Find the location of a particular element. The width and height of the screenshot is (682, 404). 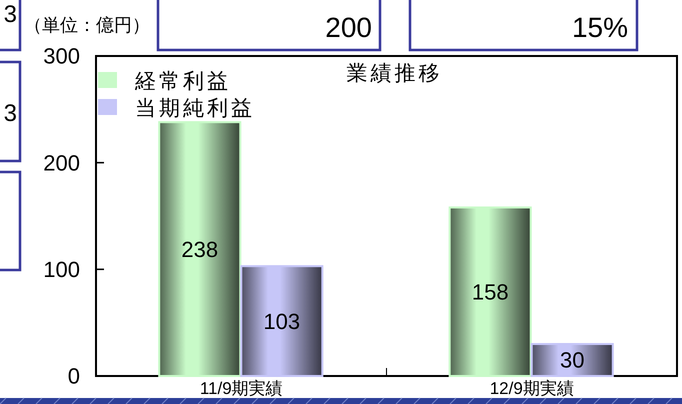

data-label: 238 is located at coordinates (199, 249).